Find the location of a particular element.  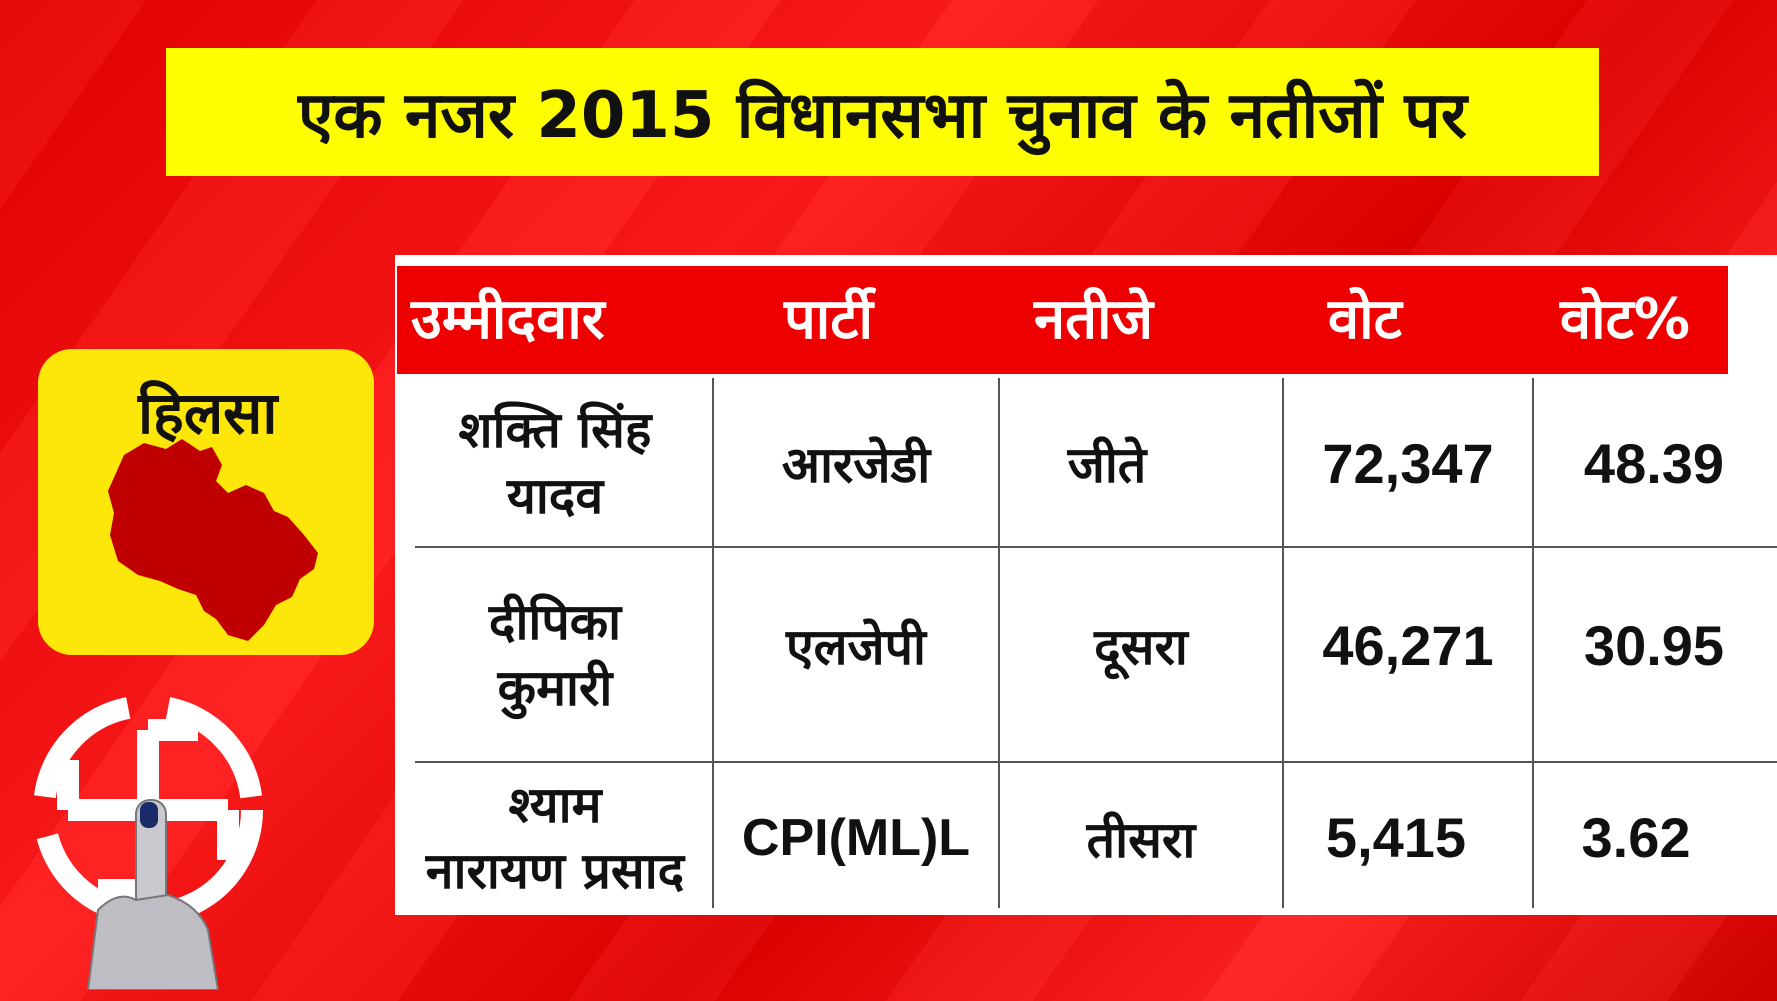

header-vote-pct: वोट% is located at coordinates (1625, 319).